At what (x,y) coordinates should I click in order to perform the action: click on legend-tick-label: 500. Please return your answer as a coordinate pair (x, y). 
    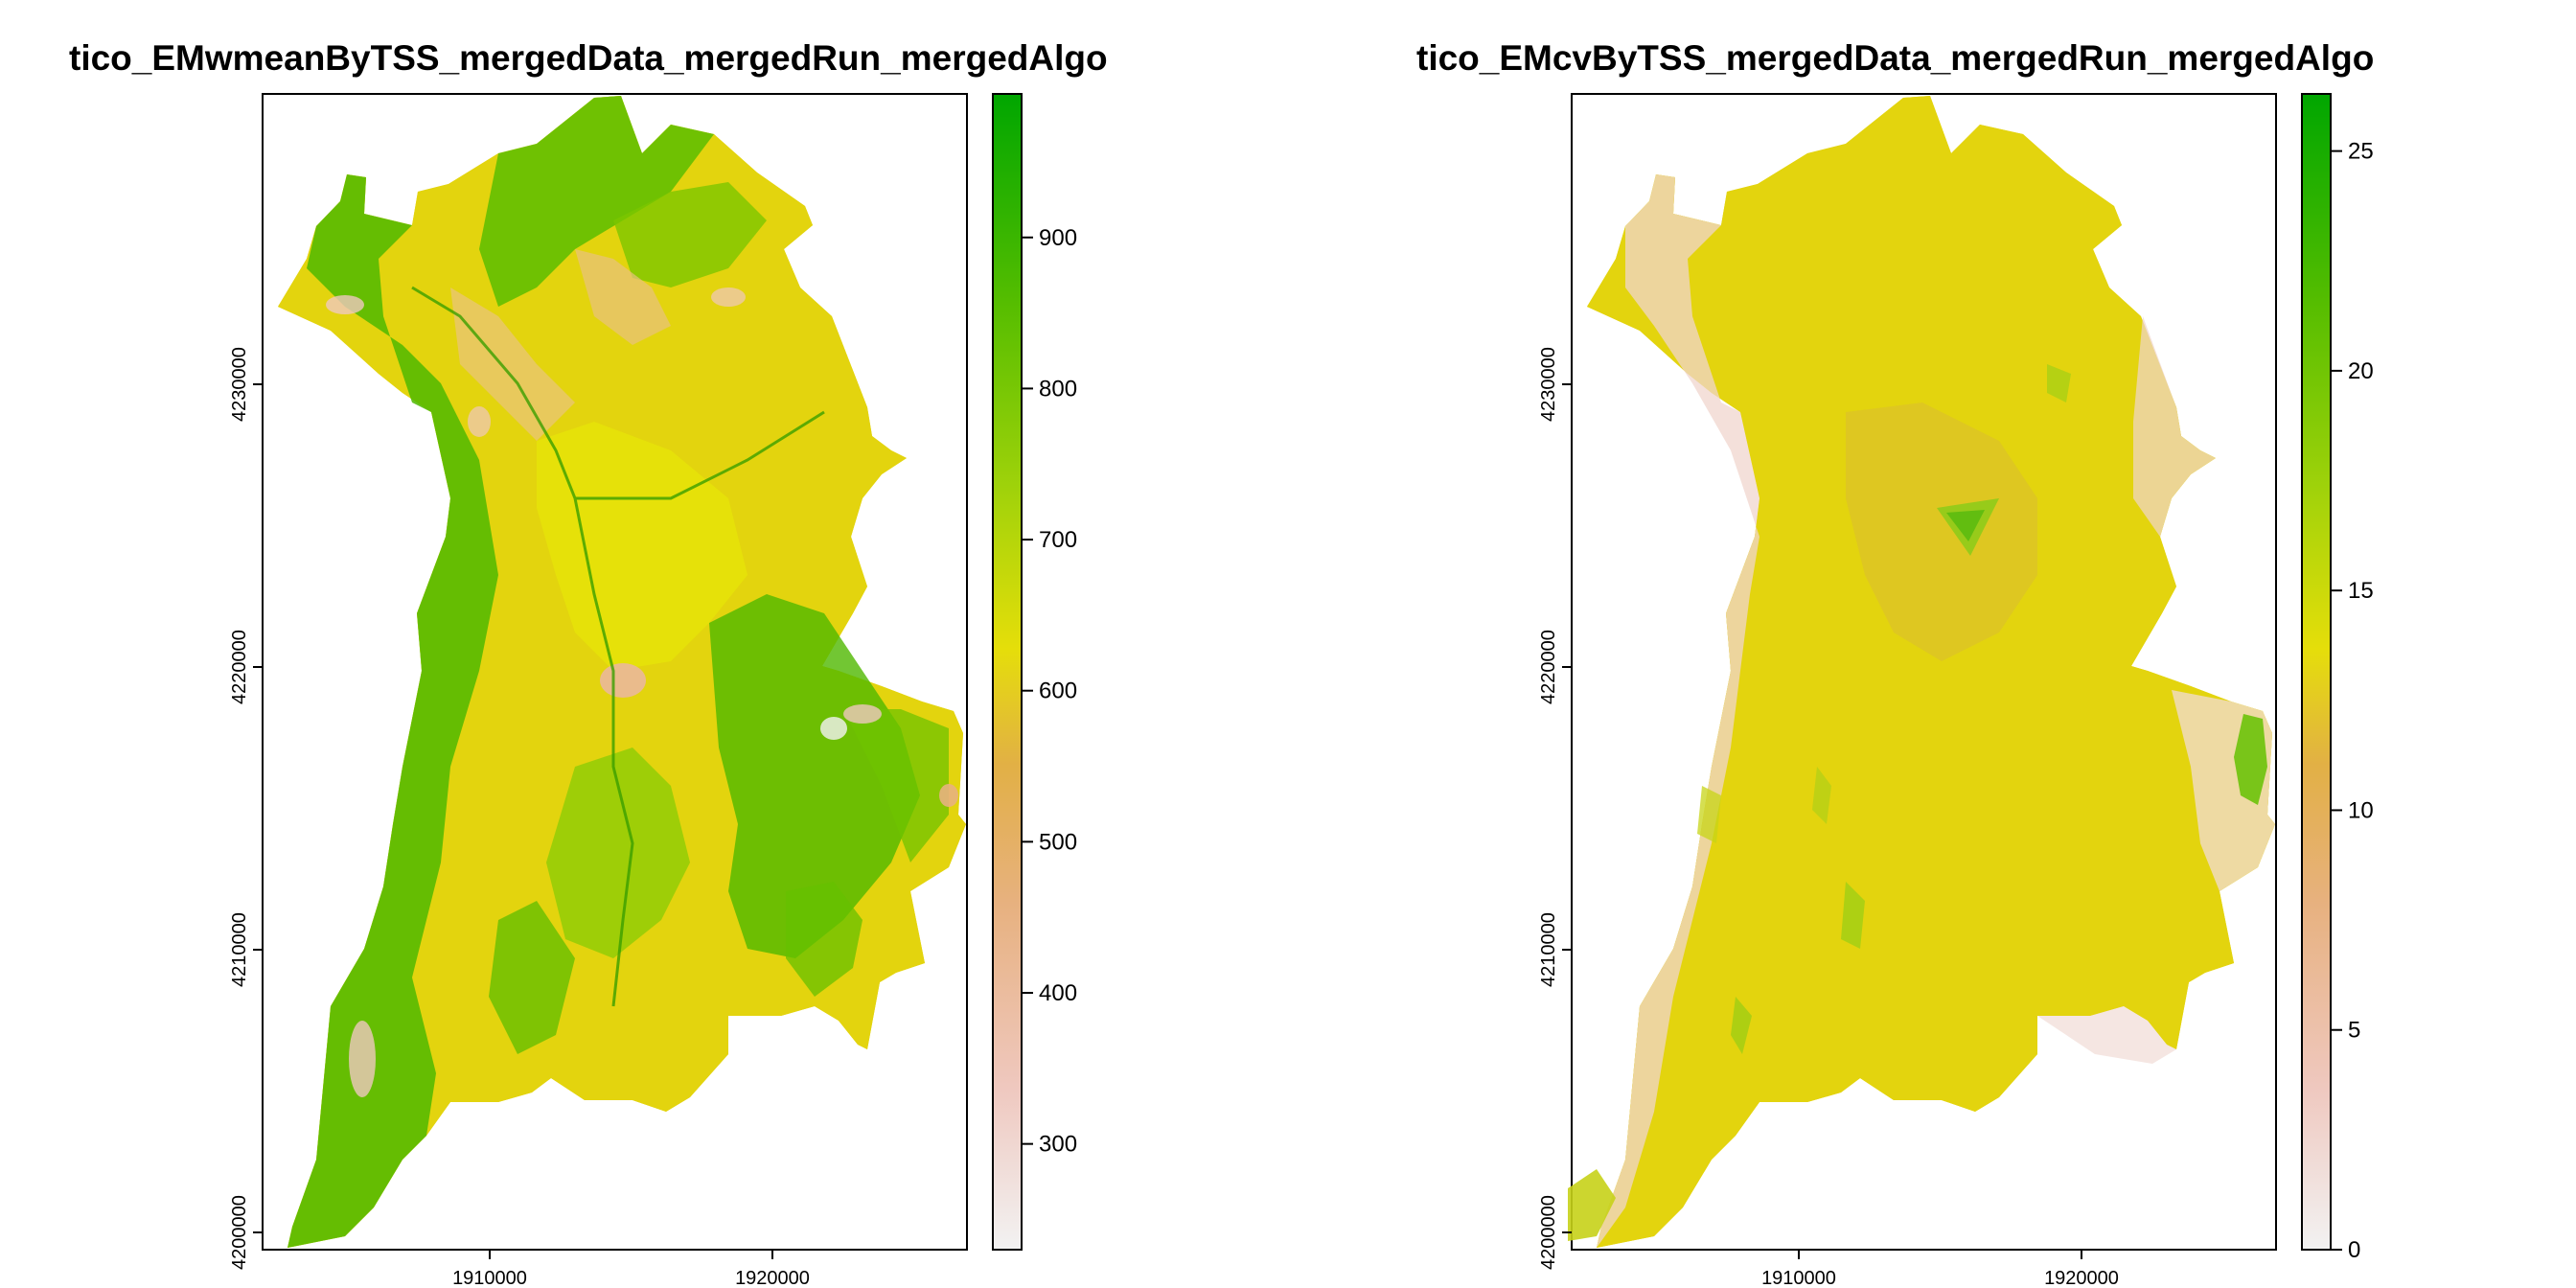
    Looking at the image, I should click on (1058, 842).